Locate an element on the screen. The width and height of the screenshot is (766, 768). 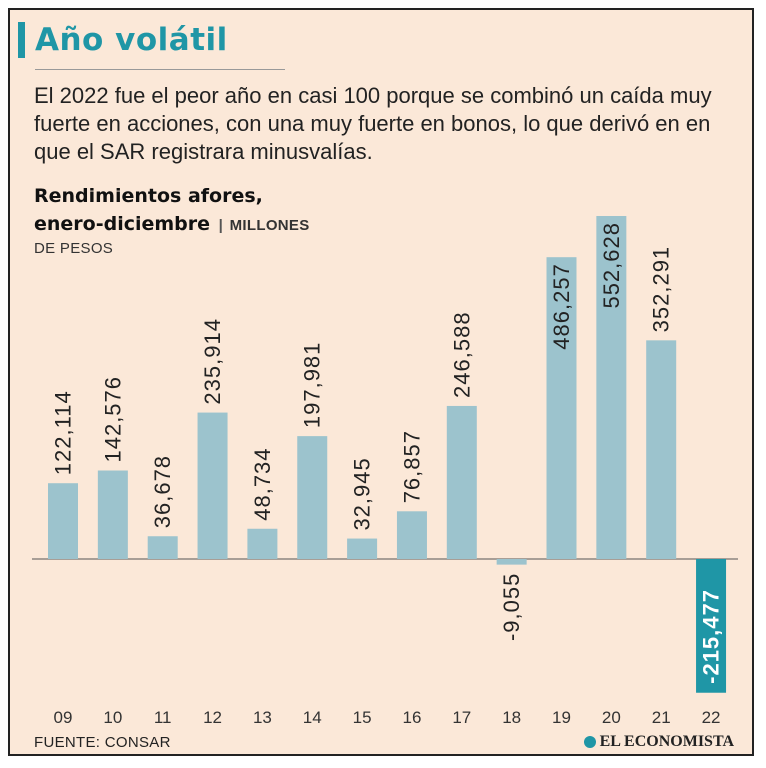
value-label-09: 122,114 is located at coordinates (63, 432).